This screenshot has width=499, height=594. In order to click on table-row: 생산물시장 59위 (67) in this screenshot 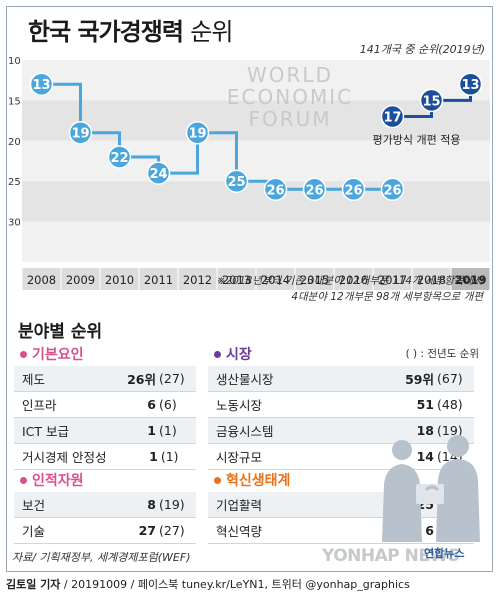, I will do `click(341, 379)`.